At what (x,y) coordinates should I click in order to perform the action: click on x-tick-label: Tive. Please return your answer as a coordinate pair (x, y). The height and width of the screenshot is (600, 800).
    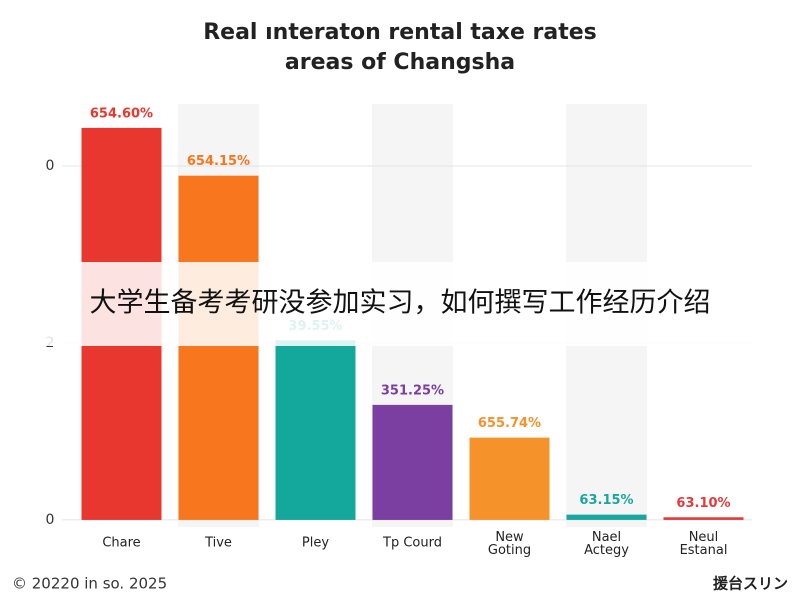
    Looking at the image, I should click on (218, 543).